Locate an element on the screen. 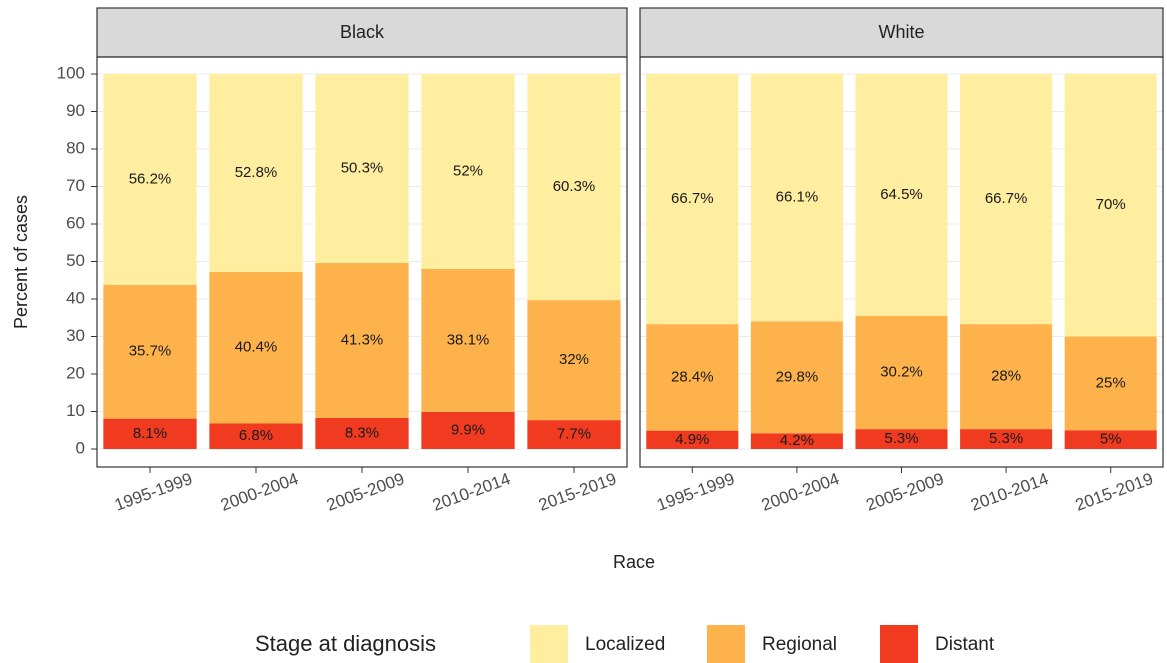  value-label: 7.7% is located at coordinates (574, 434).